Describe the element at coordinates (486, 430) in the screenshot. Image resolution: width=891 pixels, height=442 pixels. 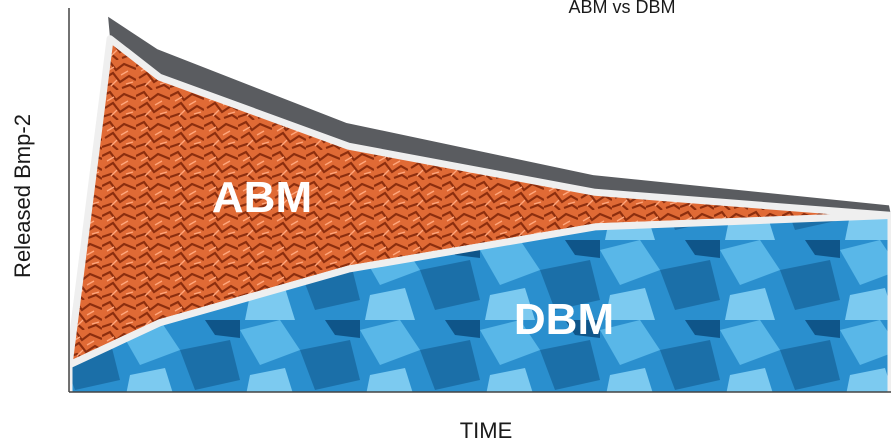
I see `x-axis-label: TIME` at that location.